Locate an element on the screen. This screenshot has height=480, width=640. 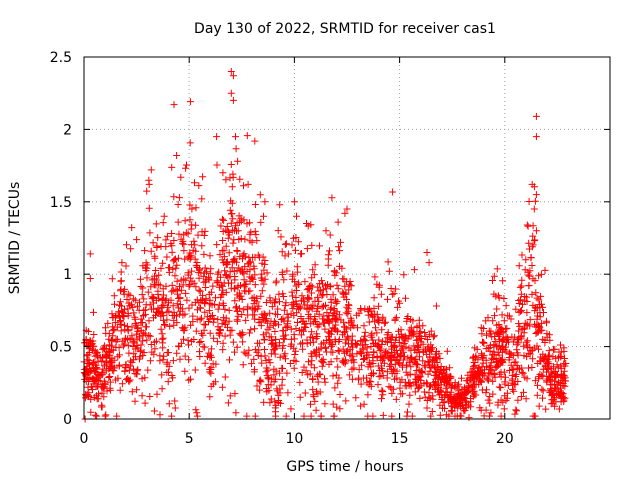
y-axis-label: SRMTID / TECUs is located at coordinates (15, 238).